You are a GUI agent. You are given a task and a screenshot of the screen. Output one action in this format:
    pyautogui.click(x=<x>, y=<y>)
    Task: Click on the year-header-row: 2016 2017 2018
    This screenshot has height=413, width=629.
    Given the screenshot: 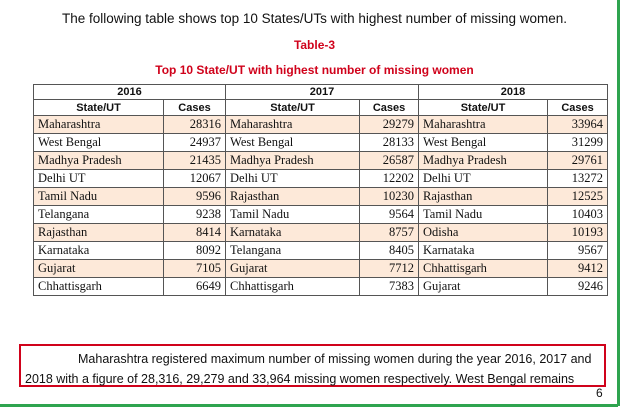 What is the action you would take?
    pyautogui.click(x=320, y=92)
    